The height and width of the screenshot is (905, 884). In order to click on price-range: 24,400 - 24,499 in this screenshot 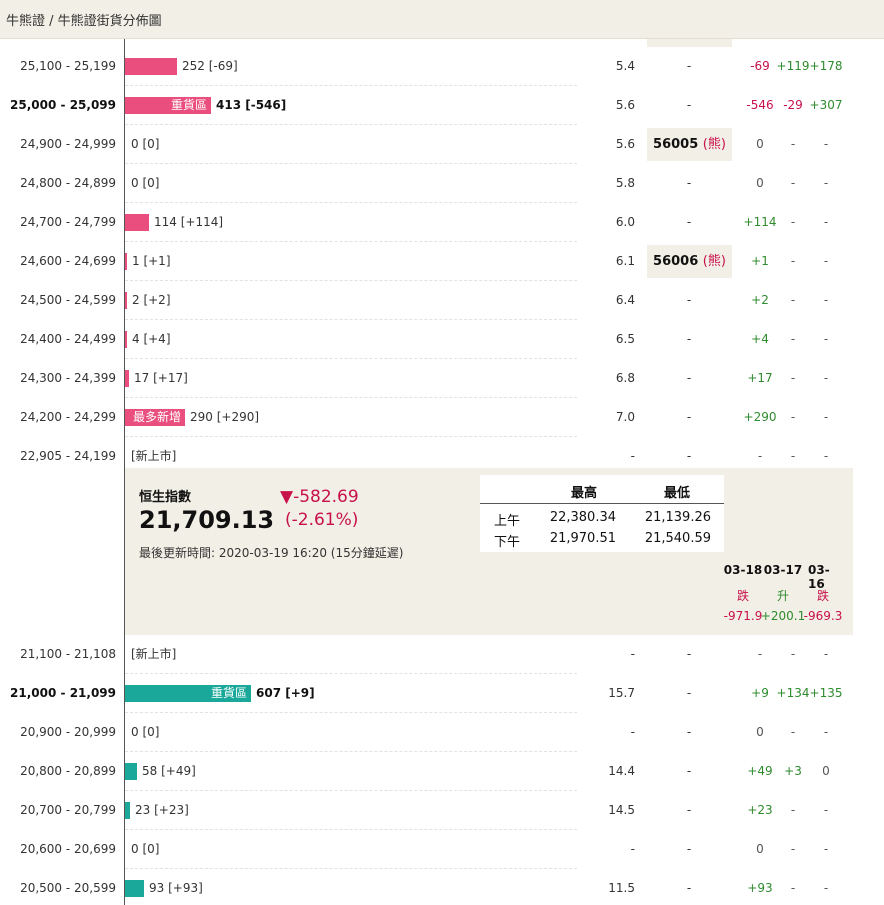, I will do `click(68, 339)`.